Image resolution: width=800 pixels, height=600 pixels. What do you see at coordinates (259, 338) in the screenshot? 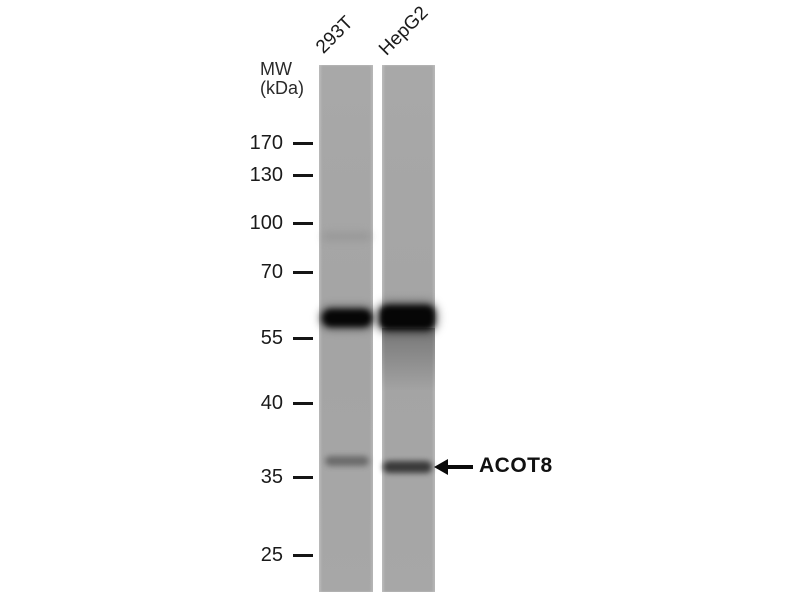
I see `mw-marker-55: 55` at bounding box center [259, 338].